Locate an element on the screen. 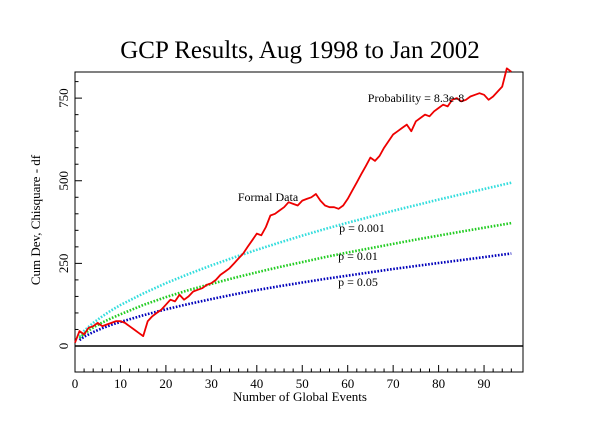 The width and height of the screenshot is (596, 427). y-tick-label: 250 is located at coordinates (63, 264).